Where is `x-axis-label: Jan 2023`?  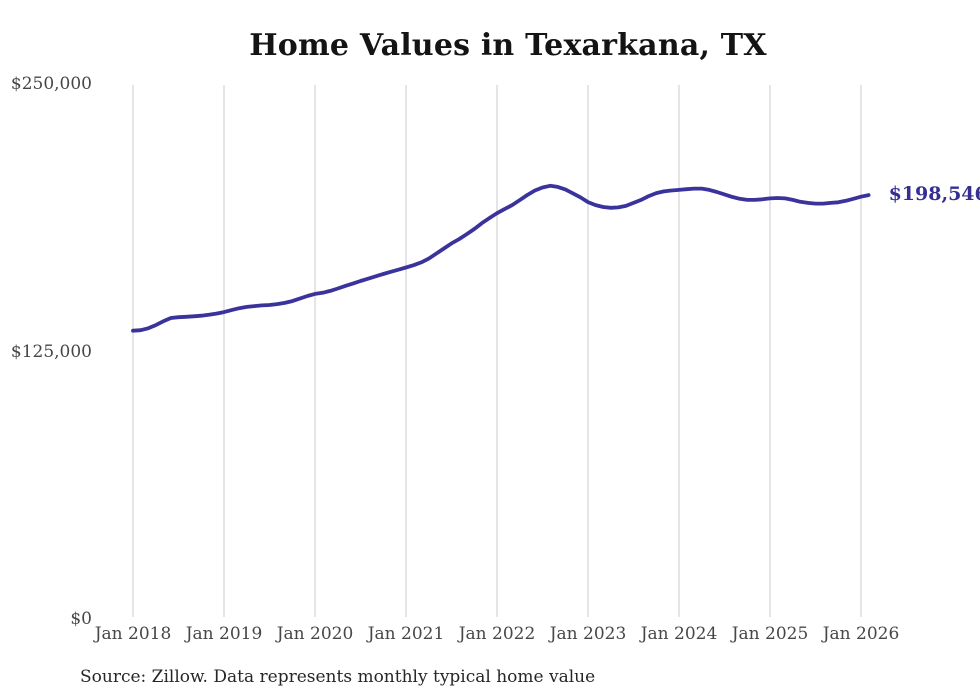
x-axis-label: Jan 2023 is located at coordinates (588, 634).